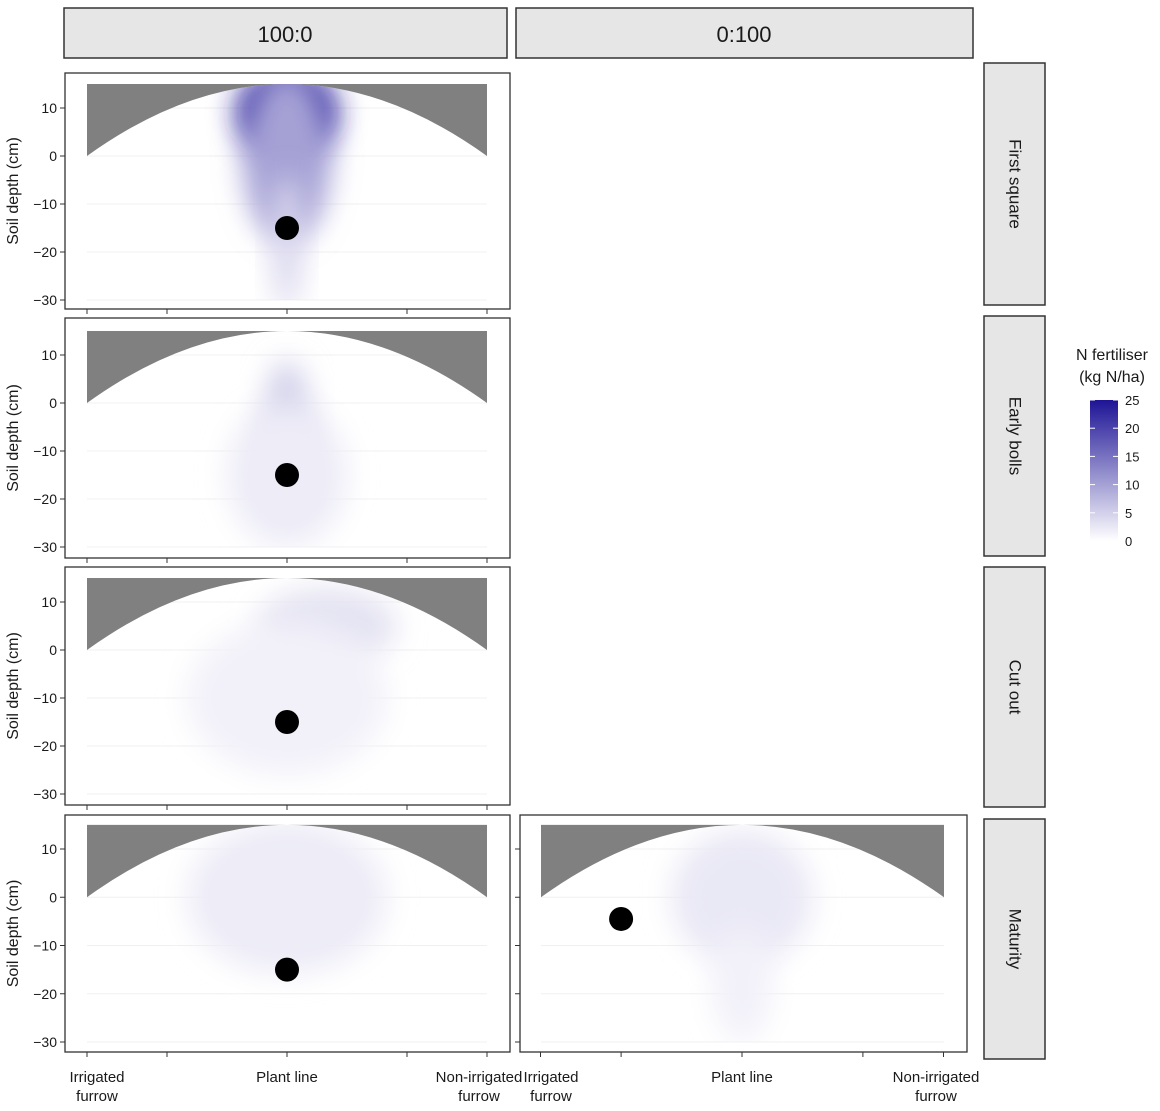  What do you see at coordinates (1104, 470) in the screenshot?
I see `legend-colorbar` at bounding box center [1104, 470].